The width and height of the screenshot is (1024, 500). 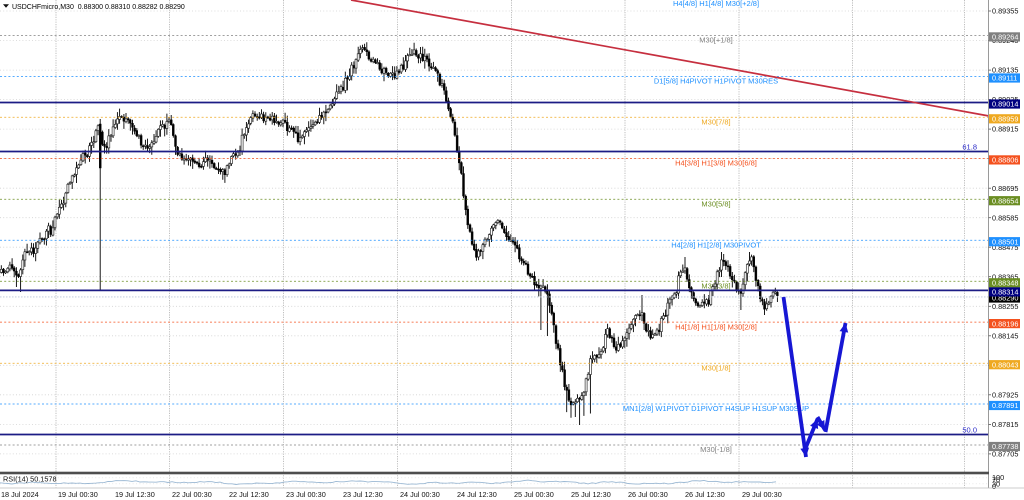 What do you see at coordinates (249, 494) in the screenshot?
I see `svg-text: 22 Jul 12:30` at bounding box center [249, 494].